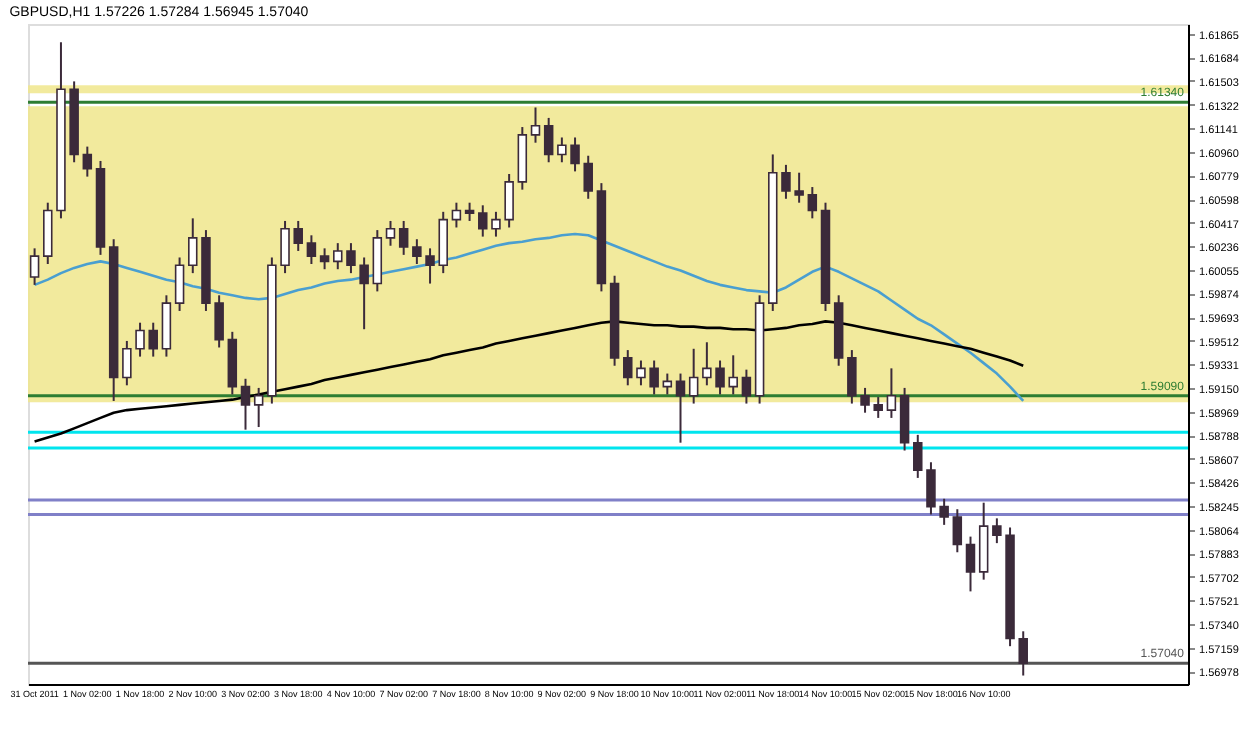 This screenshot has width=1250, height=730. I want to click on line-series, so click(529, 381).